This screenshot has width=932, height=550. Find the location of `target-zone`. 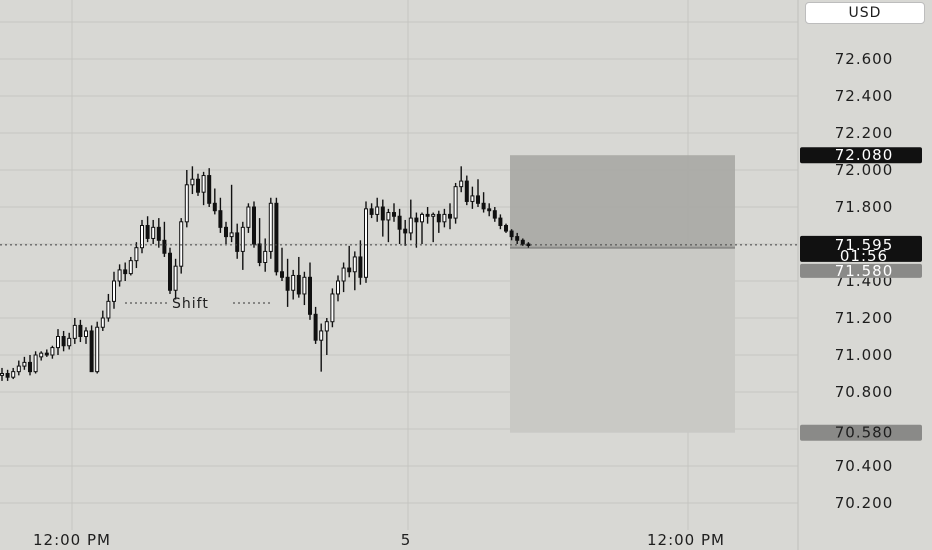

target-zone is located at coordinates (622, 201).